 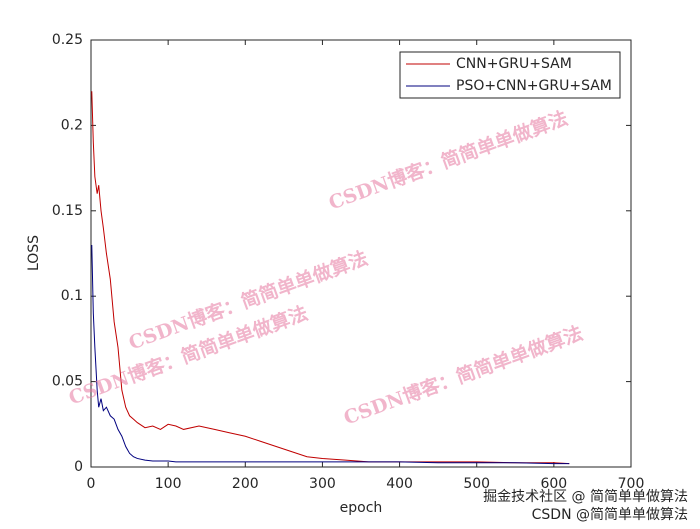 What do you see at coordinates (322, 484) in the screenshot?
I see `x-tick-label: 300` at bounding box center [322, 484].